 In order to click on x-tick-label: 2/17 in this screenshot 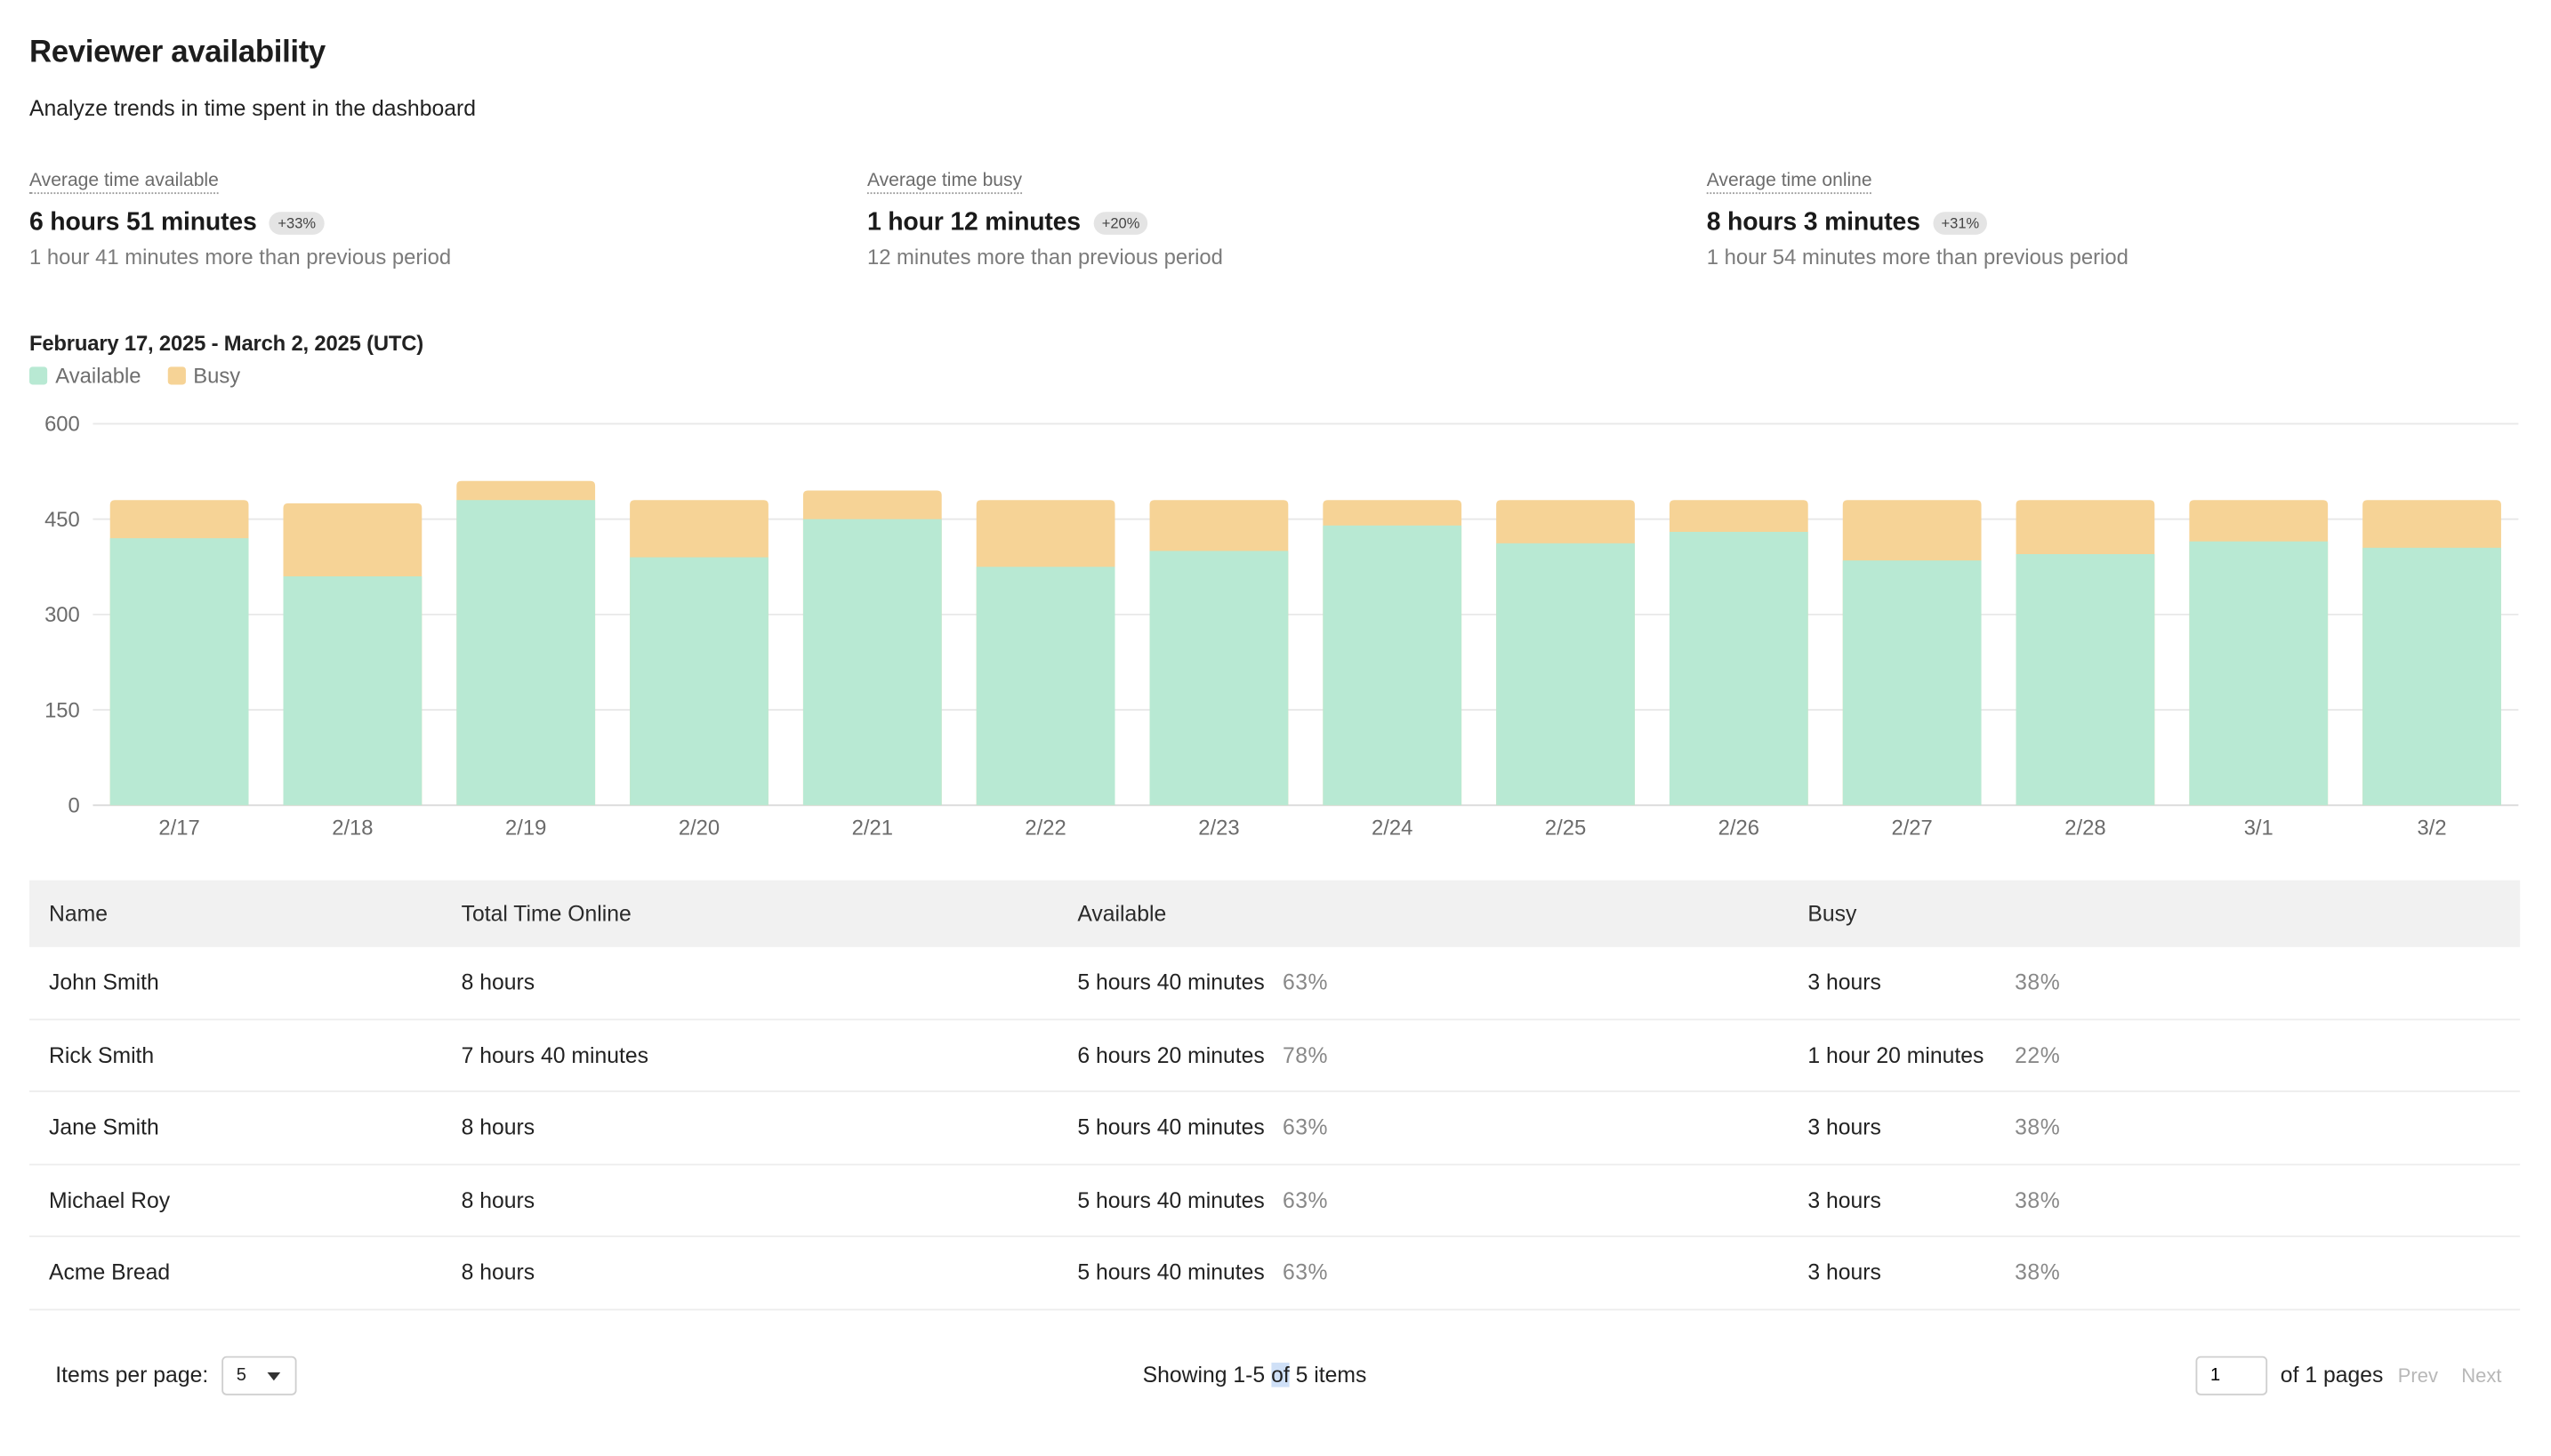, I will do `click(178, 828)`.